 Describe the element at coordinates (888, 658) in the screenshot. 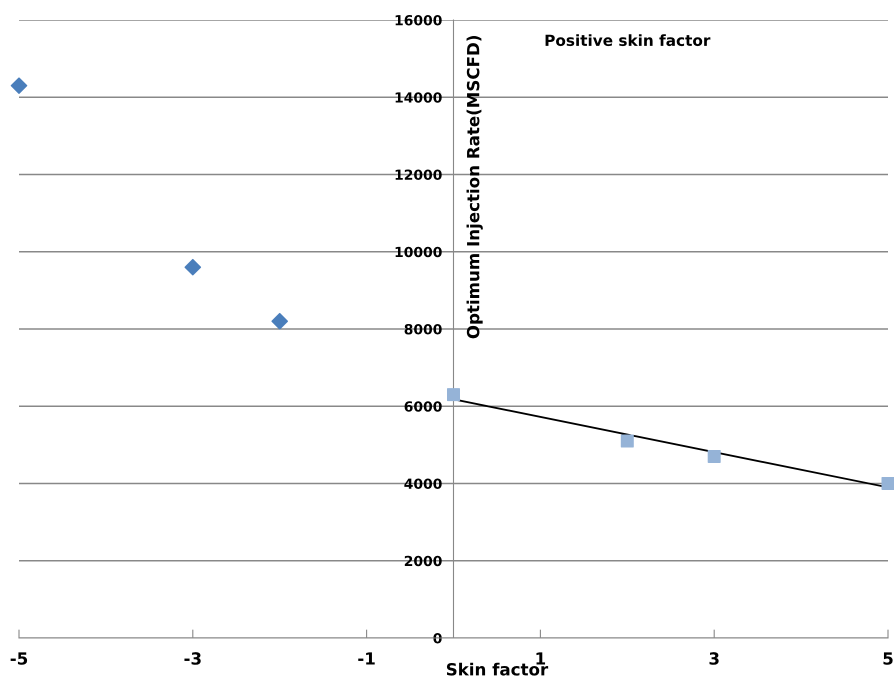

I see `x-tick-label: 5` at that location.